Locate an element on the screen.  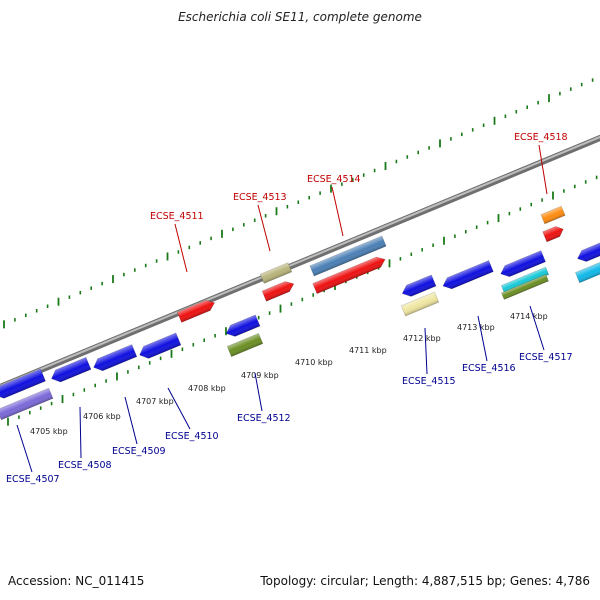
gene-label: ECSE_4518 is located at coordinates (541, 137).